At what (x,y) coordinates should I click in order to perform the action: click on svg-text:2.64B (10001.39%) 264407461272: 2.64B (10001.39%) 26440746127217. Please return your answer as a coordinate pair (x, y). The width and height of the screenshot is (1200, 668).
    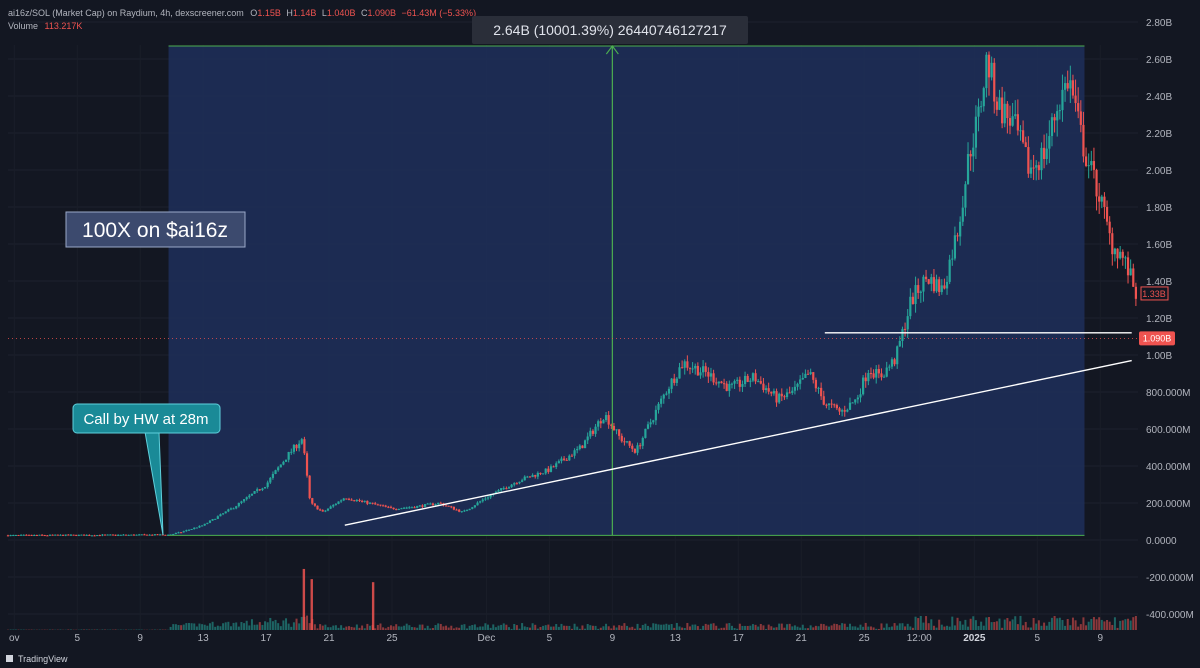
    Looking at the image, I should click on (610, 30).